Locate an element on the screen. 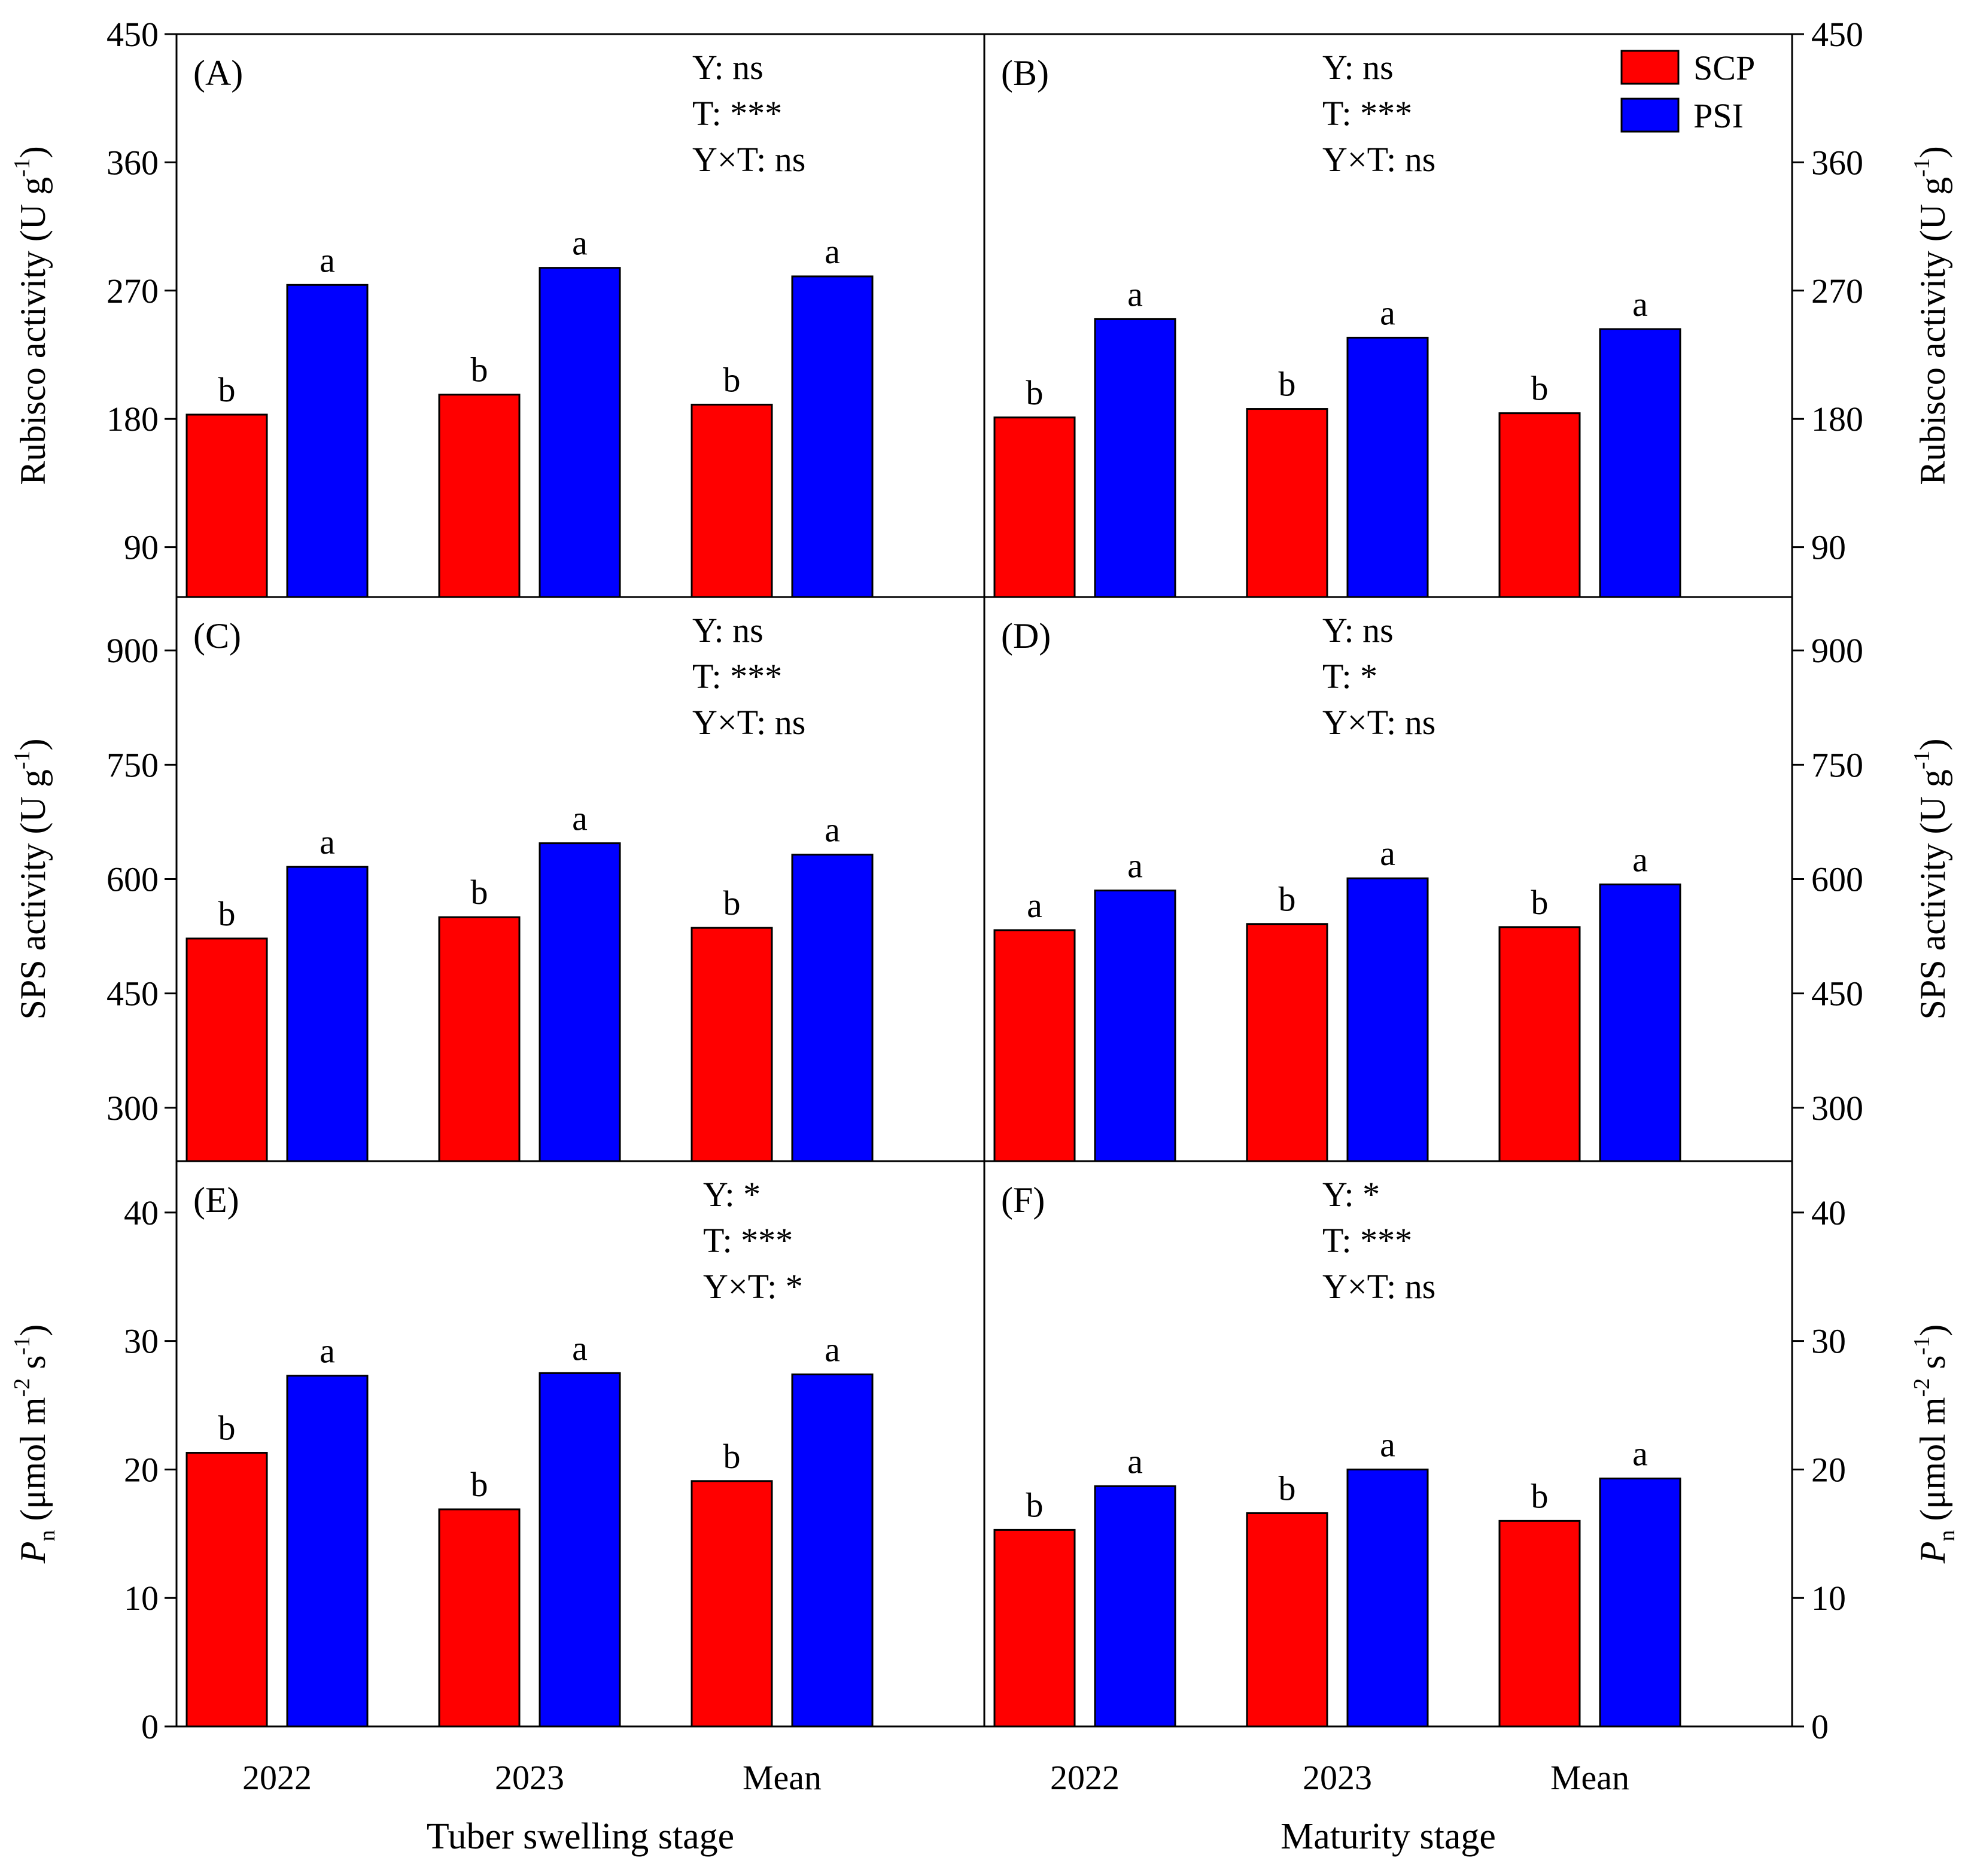  legend: SCP PSI is located at coordinates (1687, 91).